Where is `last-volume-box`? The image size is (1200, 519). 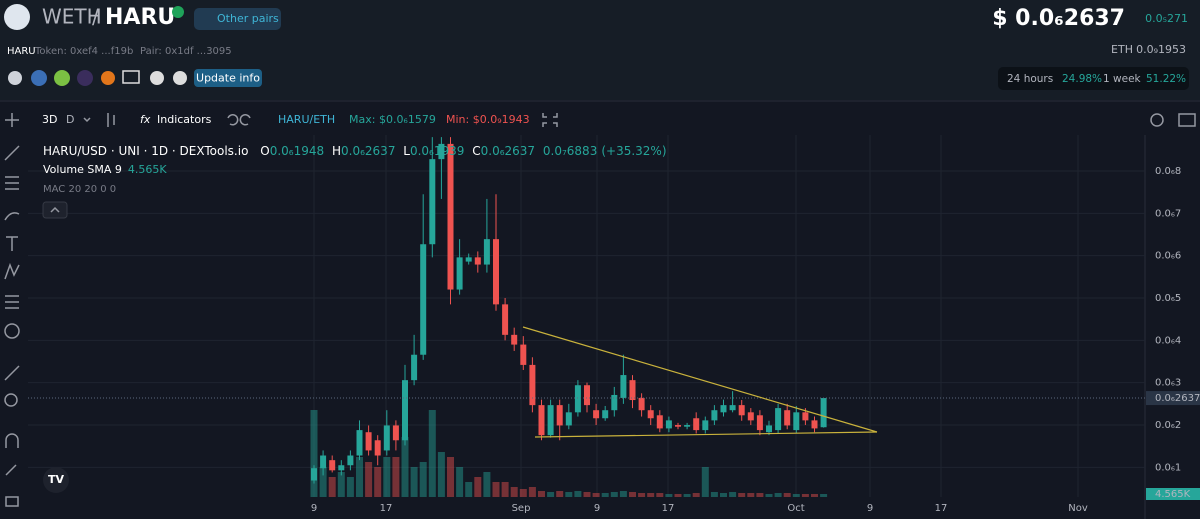
last-volume-box is located at coordinates (1173, 494).